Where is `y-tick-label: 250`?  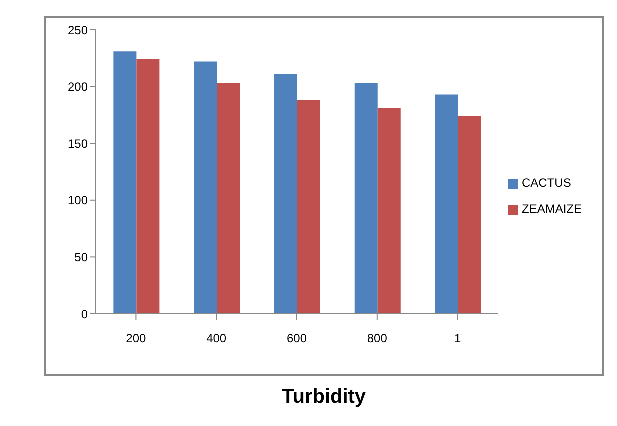 y-tick-label: 250 is located at coordinates (78, 30).